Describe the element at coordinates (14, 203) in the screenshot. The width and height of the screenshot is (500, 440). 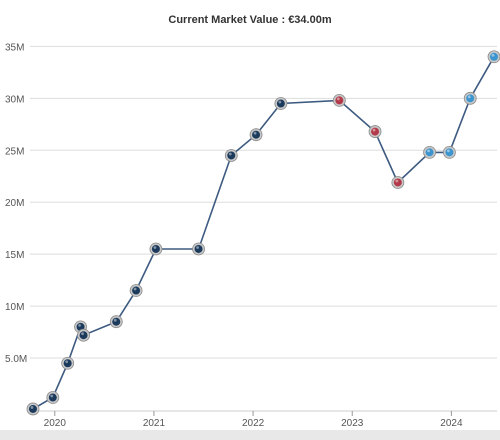
I see `y-tick-label: 20M` at that location.